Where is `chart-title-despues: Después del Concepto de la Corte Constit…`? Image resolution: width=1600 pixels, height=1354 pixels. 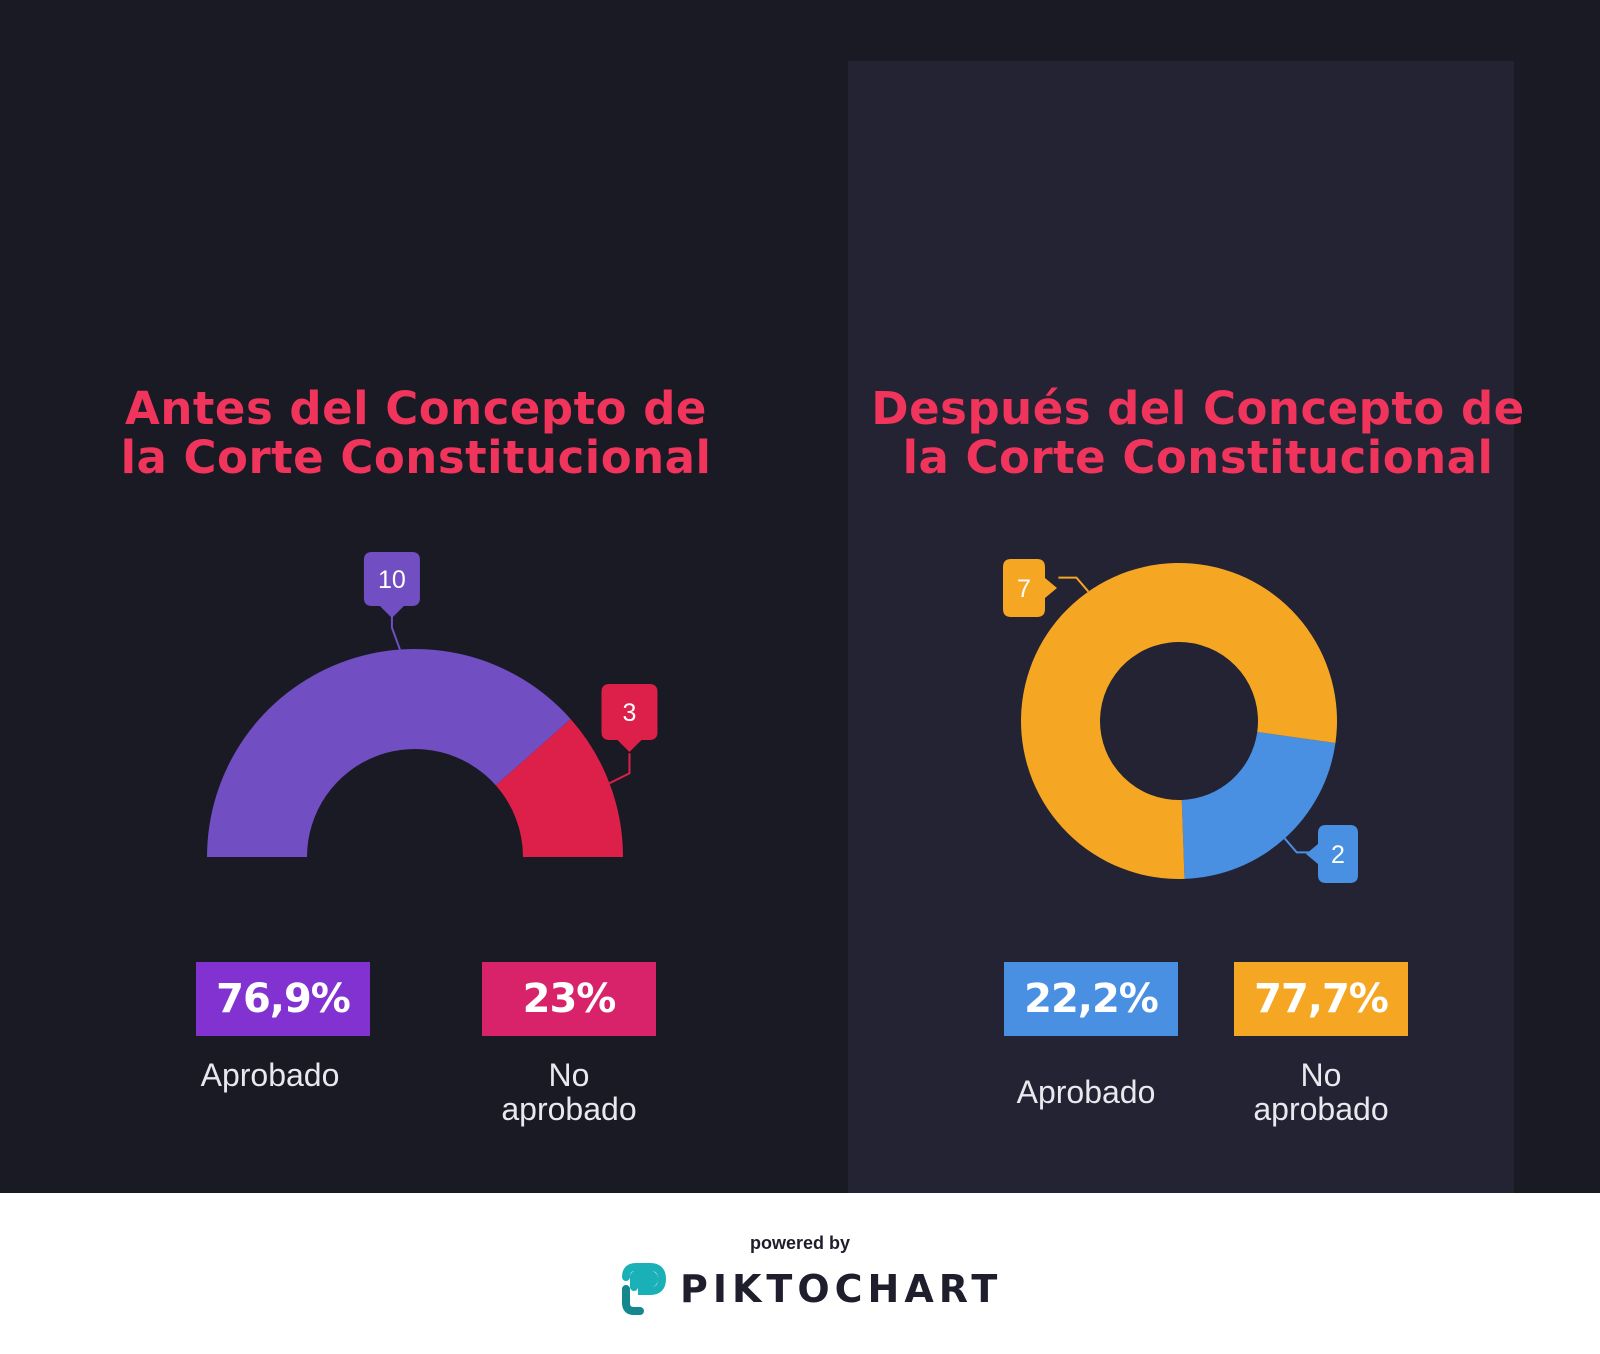 chart-title-despues: Después del Concepto de la Corte Constit… is located at coordinates (1198, 433).